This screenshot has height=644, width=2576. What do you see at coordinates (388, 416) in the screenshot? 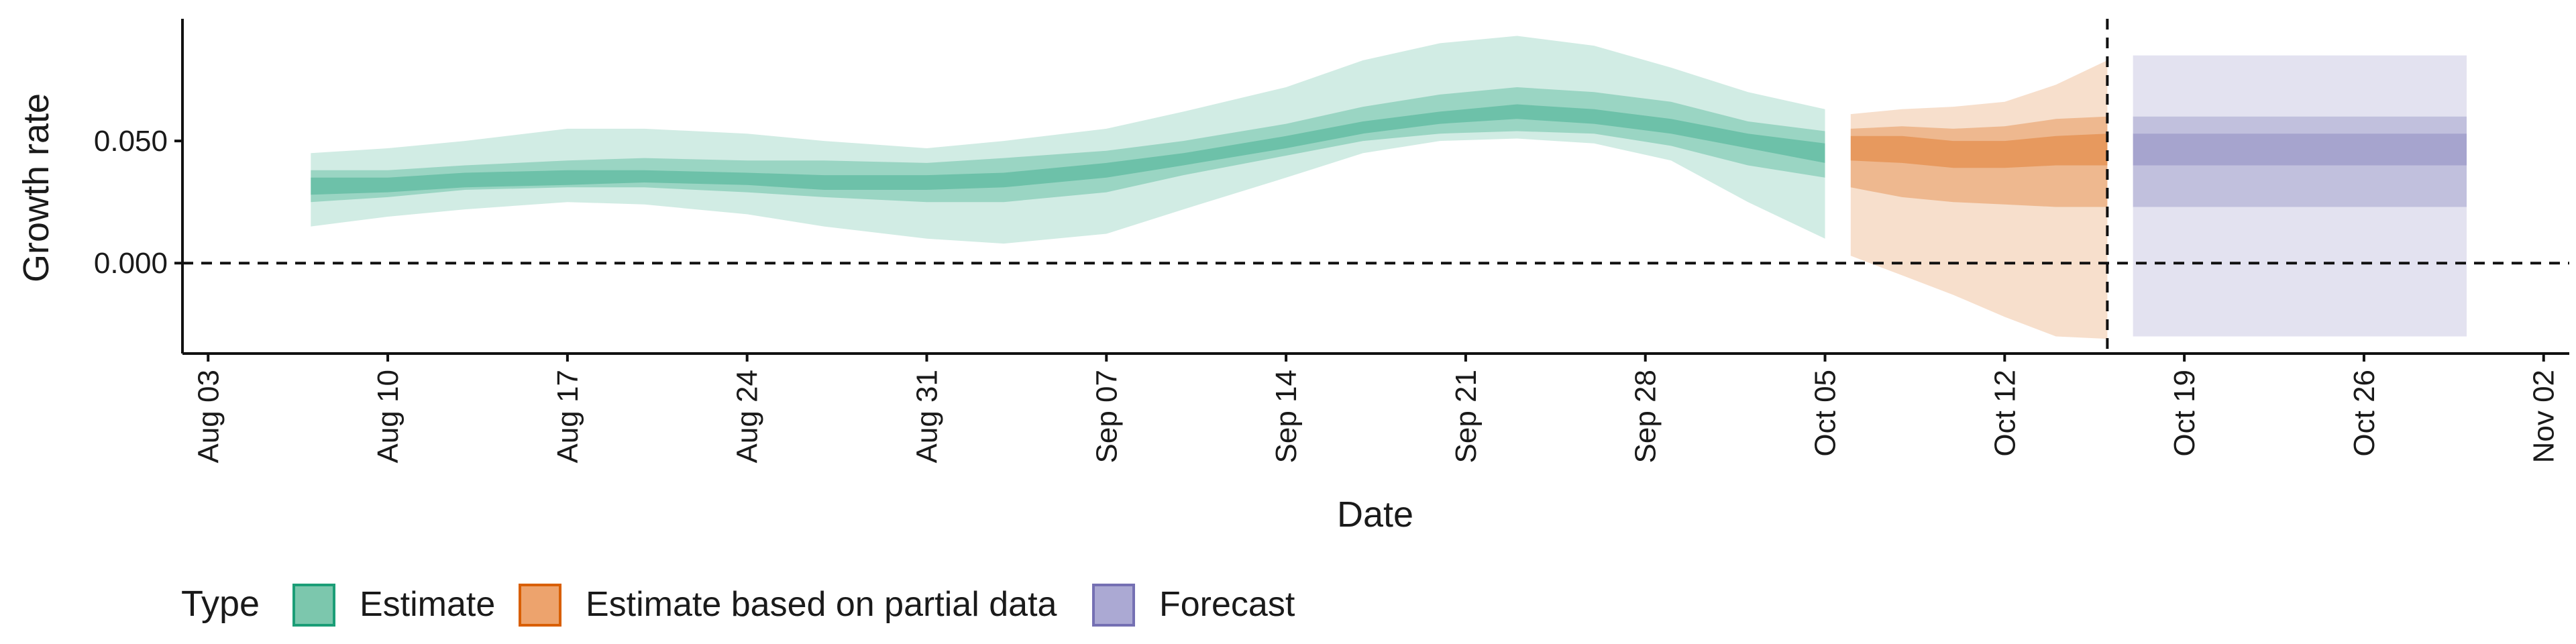
I see `x-tick-label: Aug 10` at bounding box center [388, 416].